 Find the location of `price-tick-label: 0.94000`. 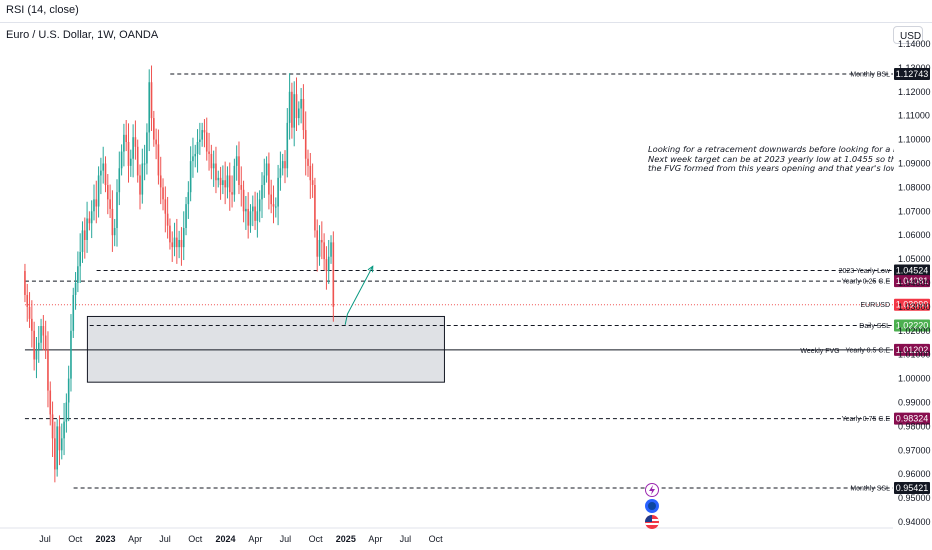

price-tick-label: 0.94000 is located at coordinates (914, 522).